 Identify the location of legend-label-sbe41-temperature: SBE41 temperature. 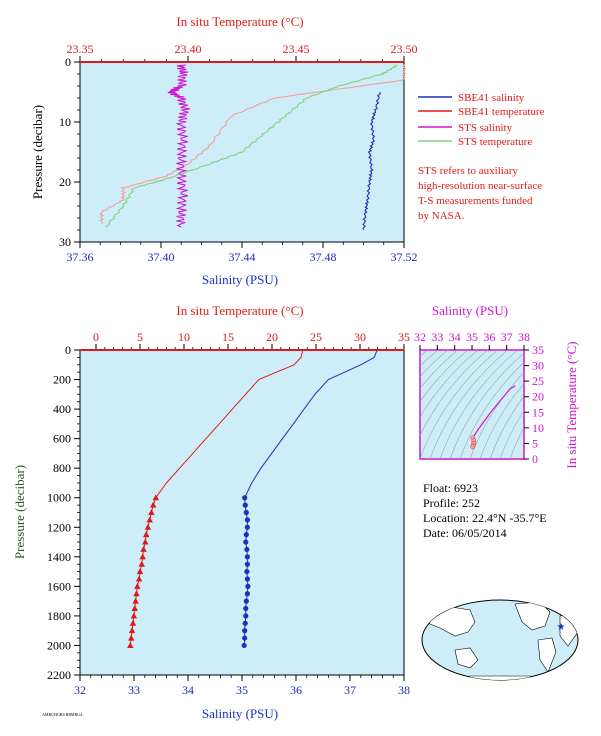
(501, 112).